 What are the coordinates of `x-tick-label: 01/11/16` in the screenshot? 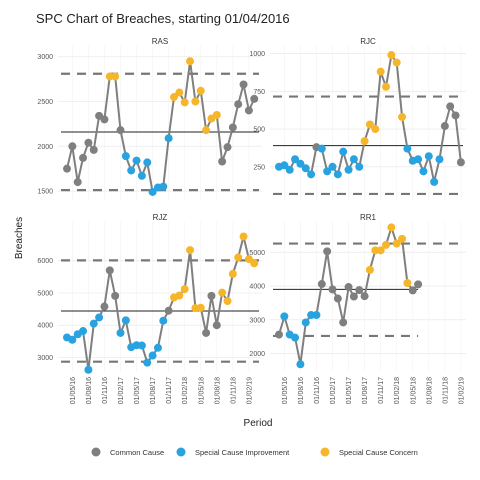 It's located at (105, 390).